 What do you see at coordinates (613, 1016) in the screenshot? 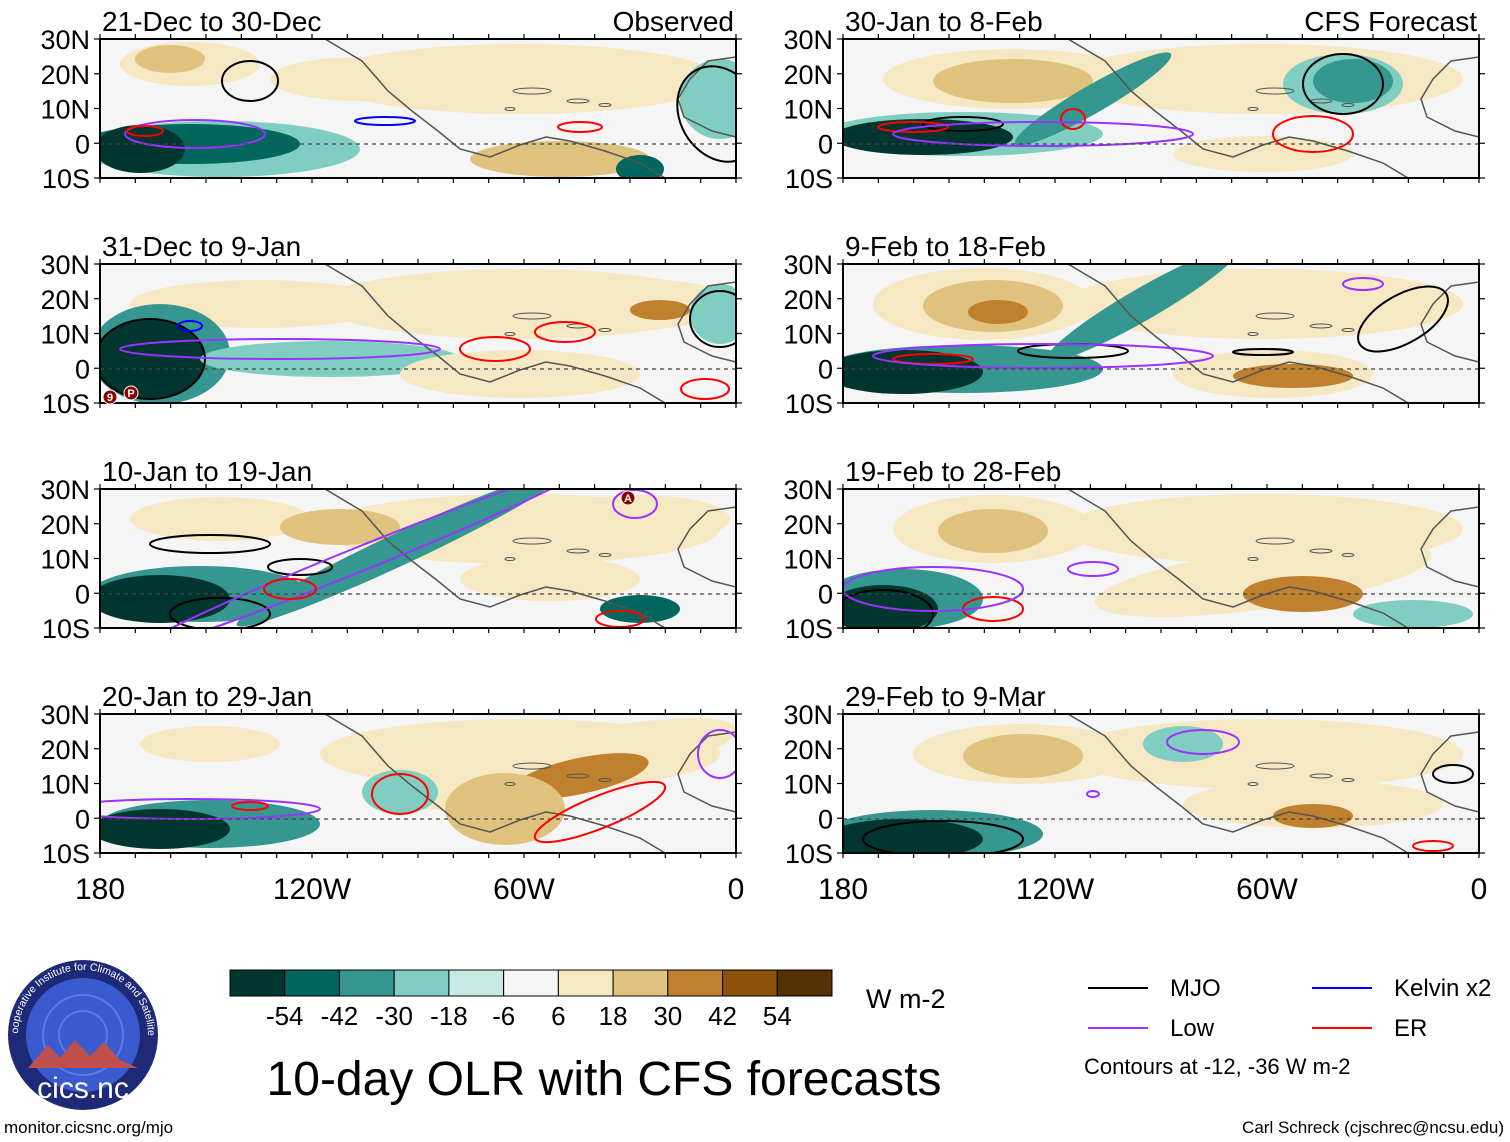
I see `colorbar-label: 18` at bounding box center [613, 1016].